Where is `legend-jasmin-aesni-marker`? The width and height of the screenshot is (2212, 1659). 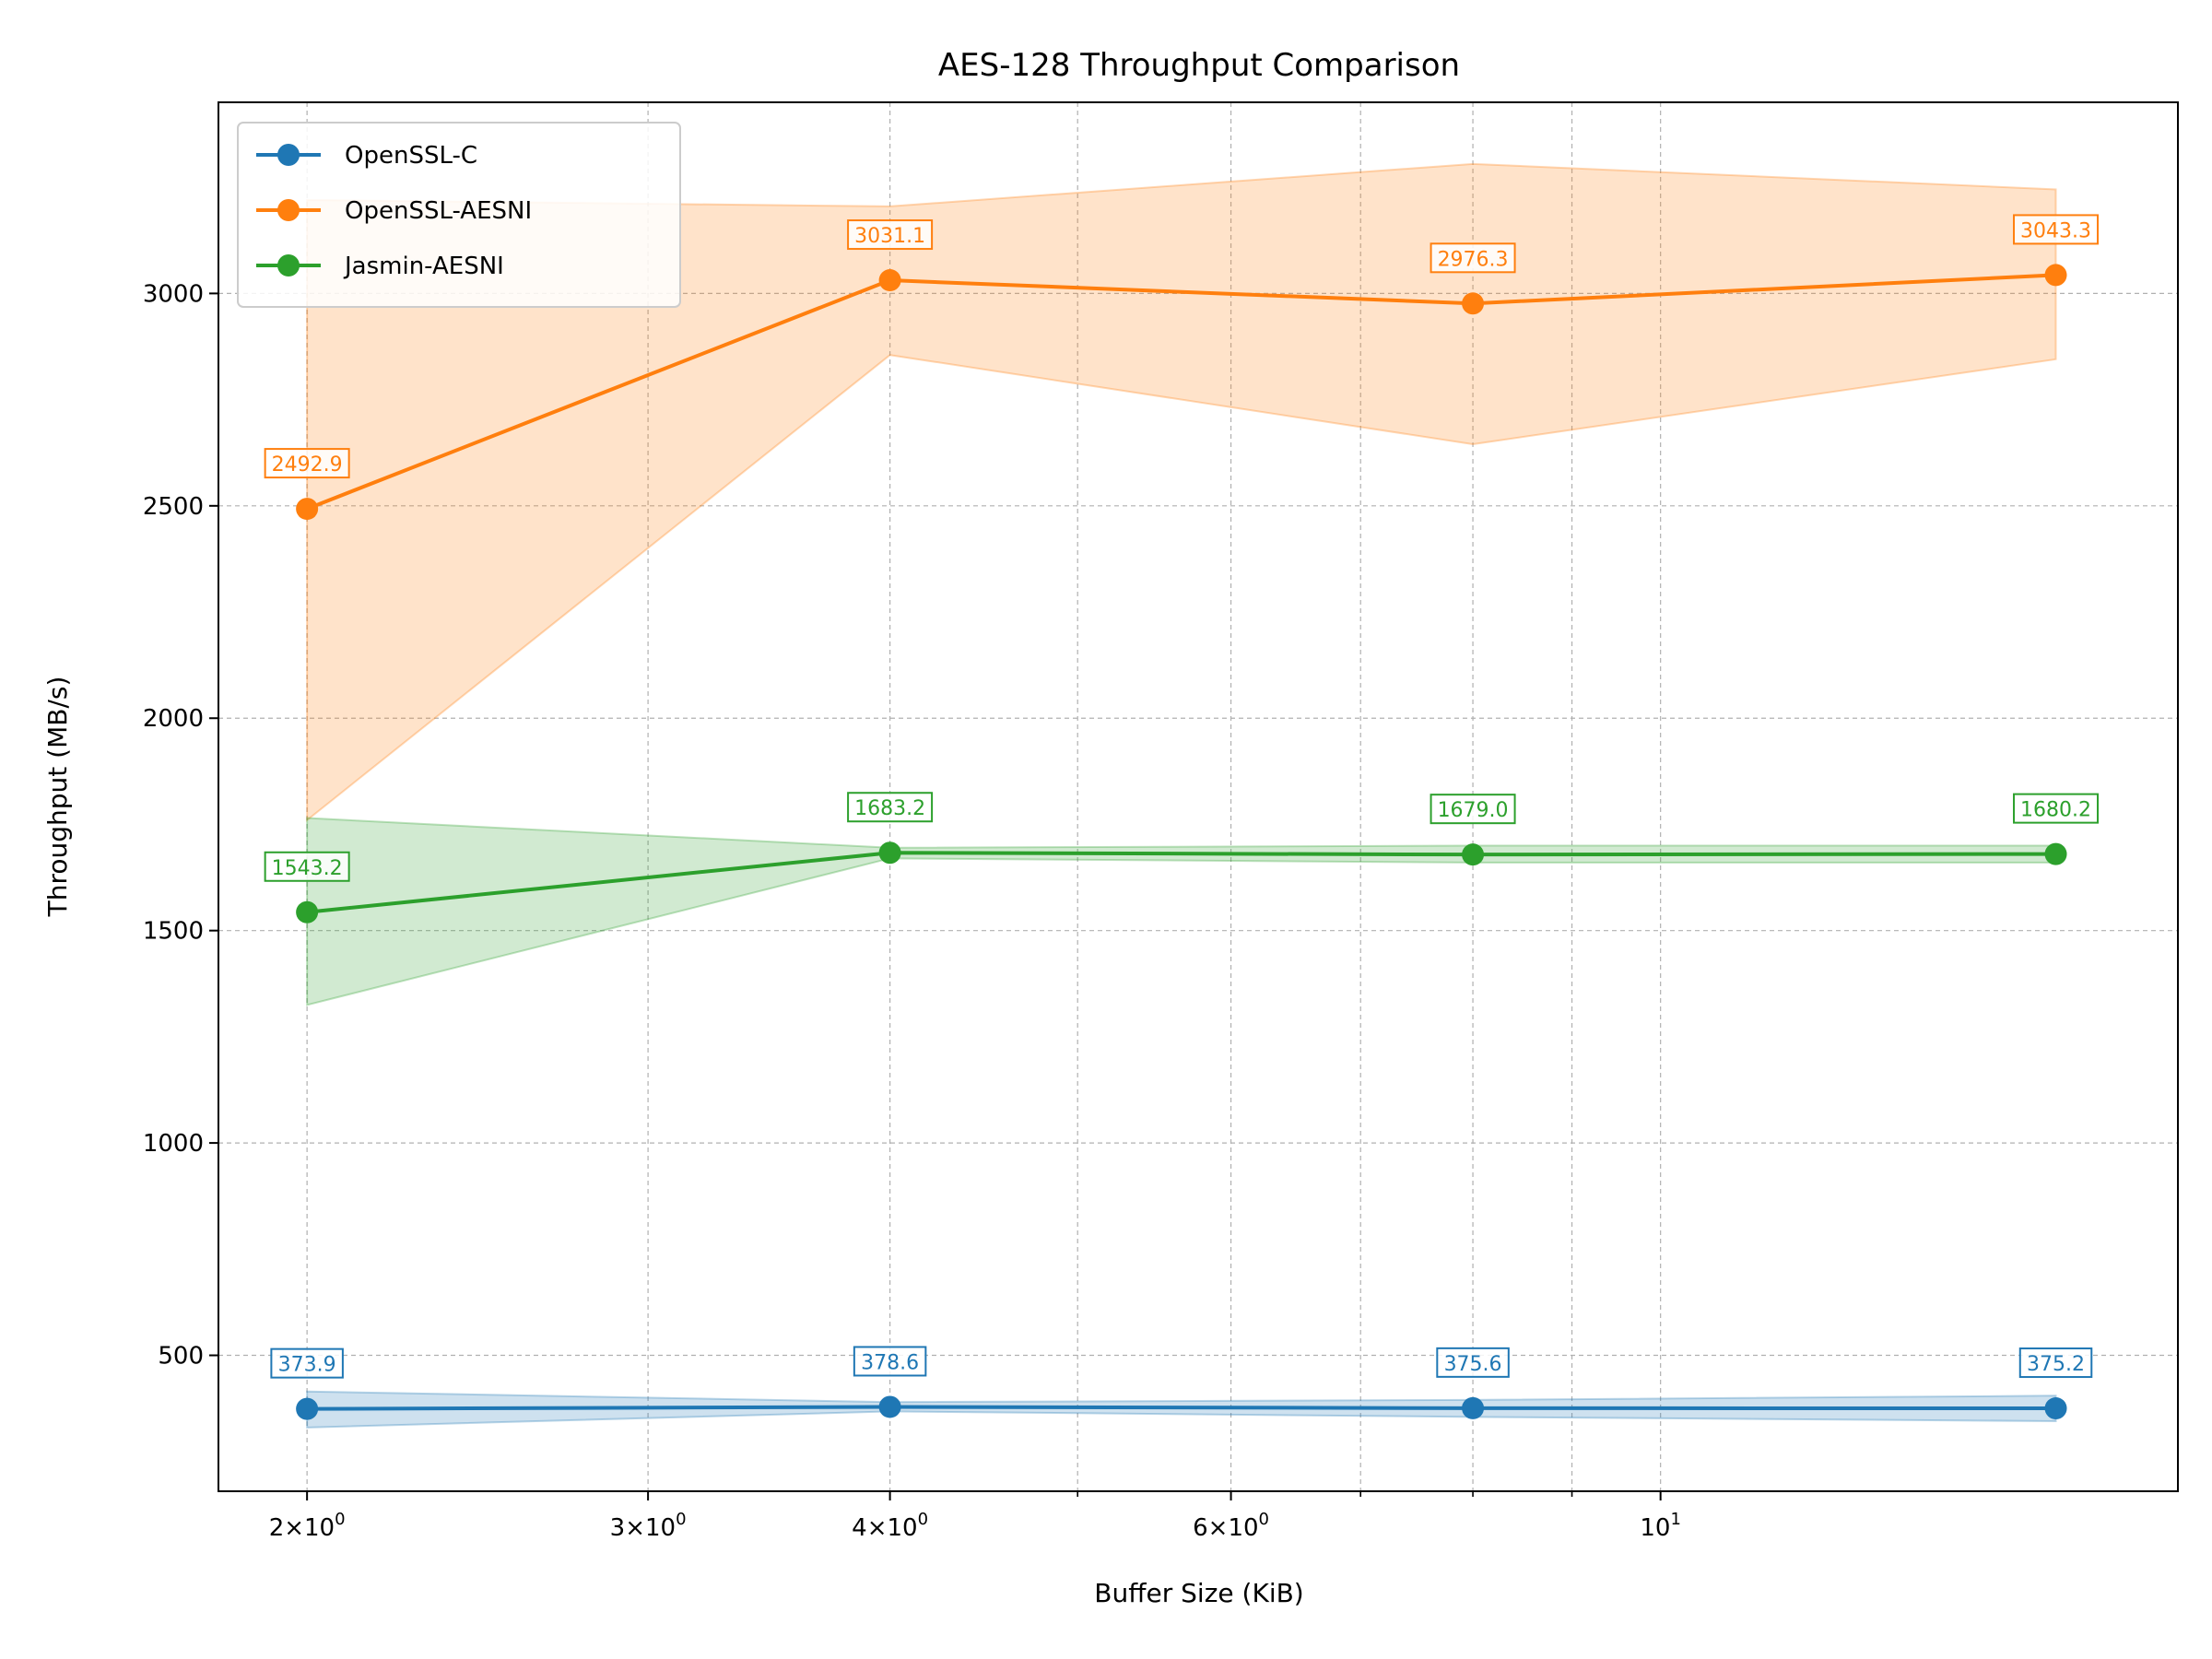
legend-jasmin-aesni-marker is located at coordinates (288, 265).